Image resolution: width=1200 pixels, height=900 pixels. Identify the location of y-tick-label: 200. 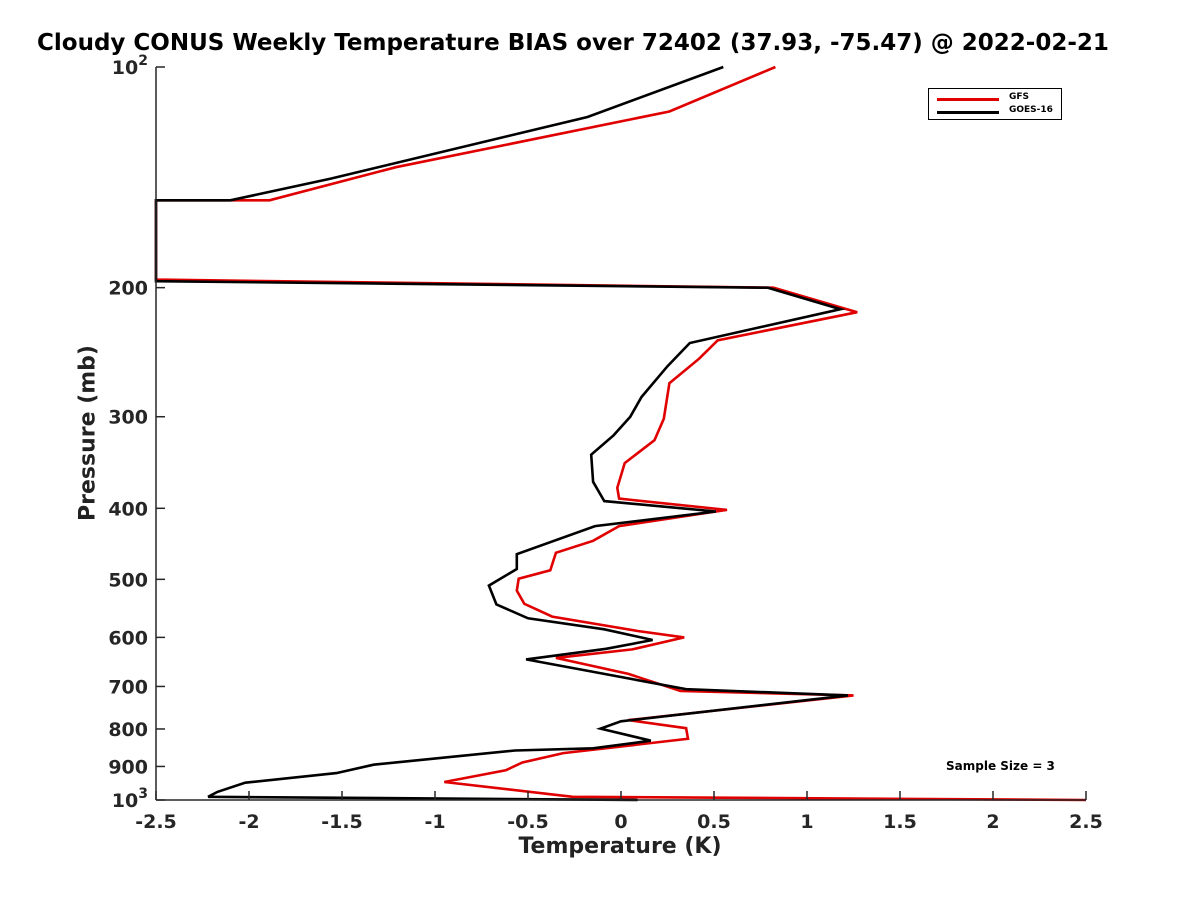
(128, 289).